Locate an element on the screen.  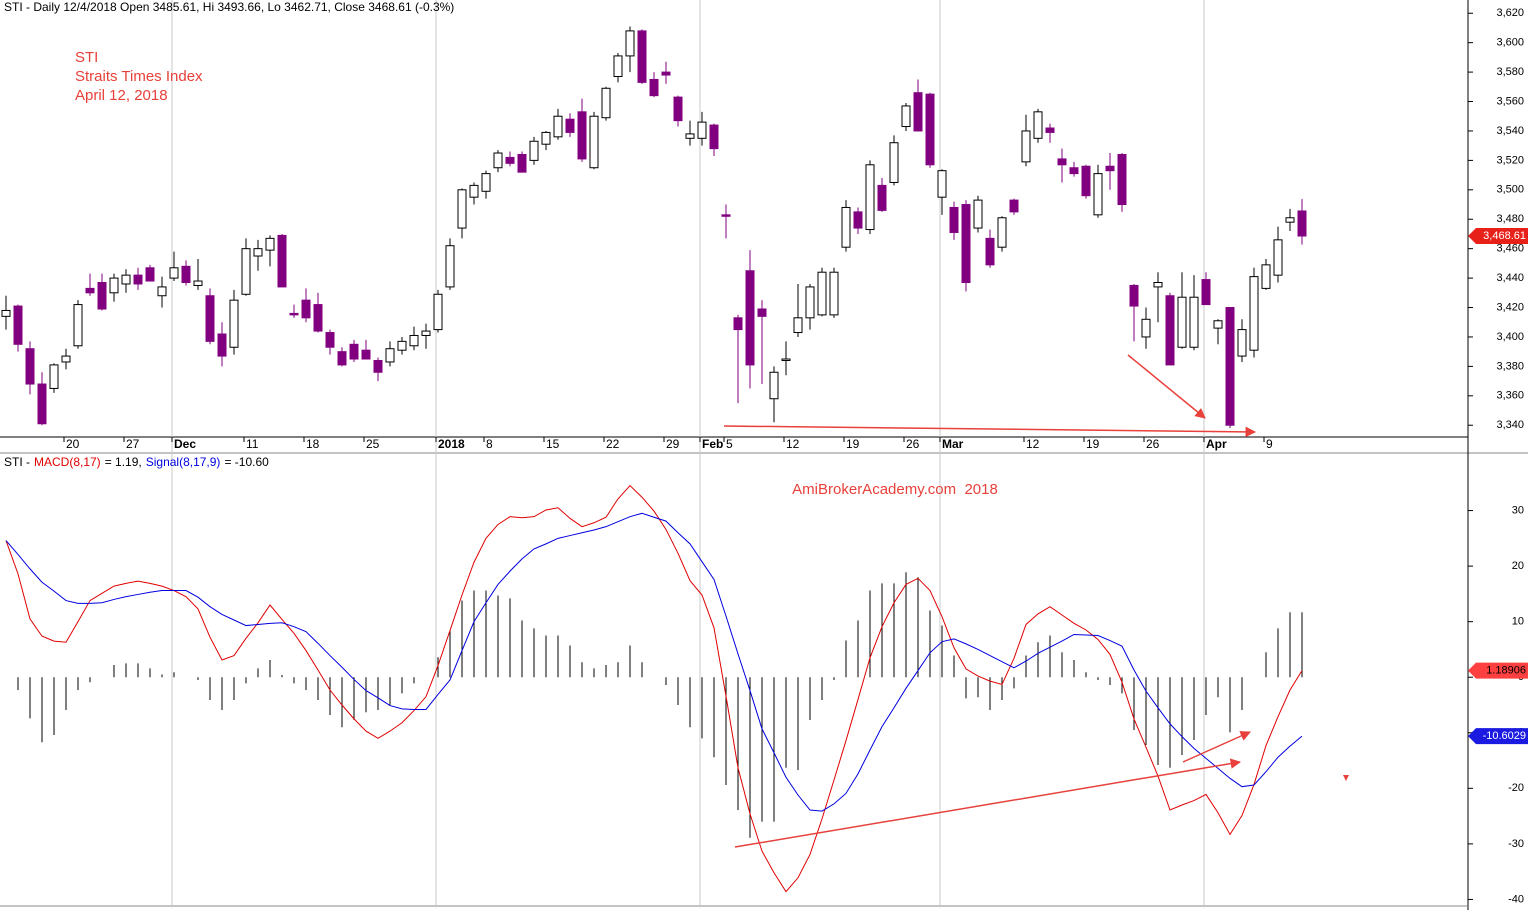
y-tick-label: 3,580 is located at coordinates (1510, 72).